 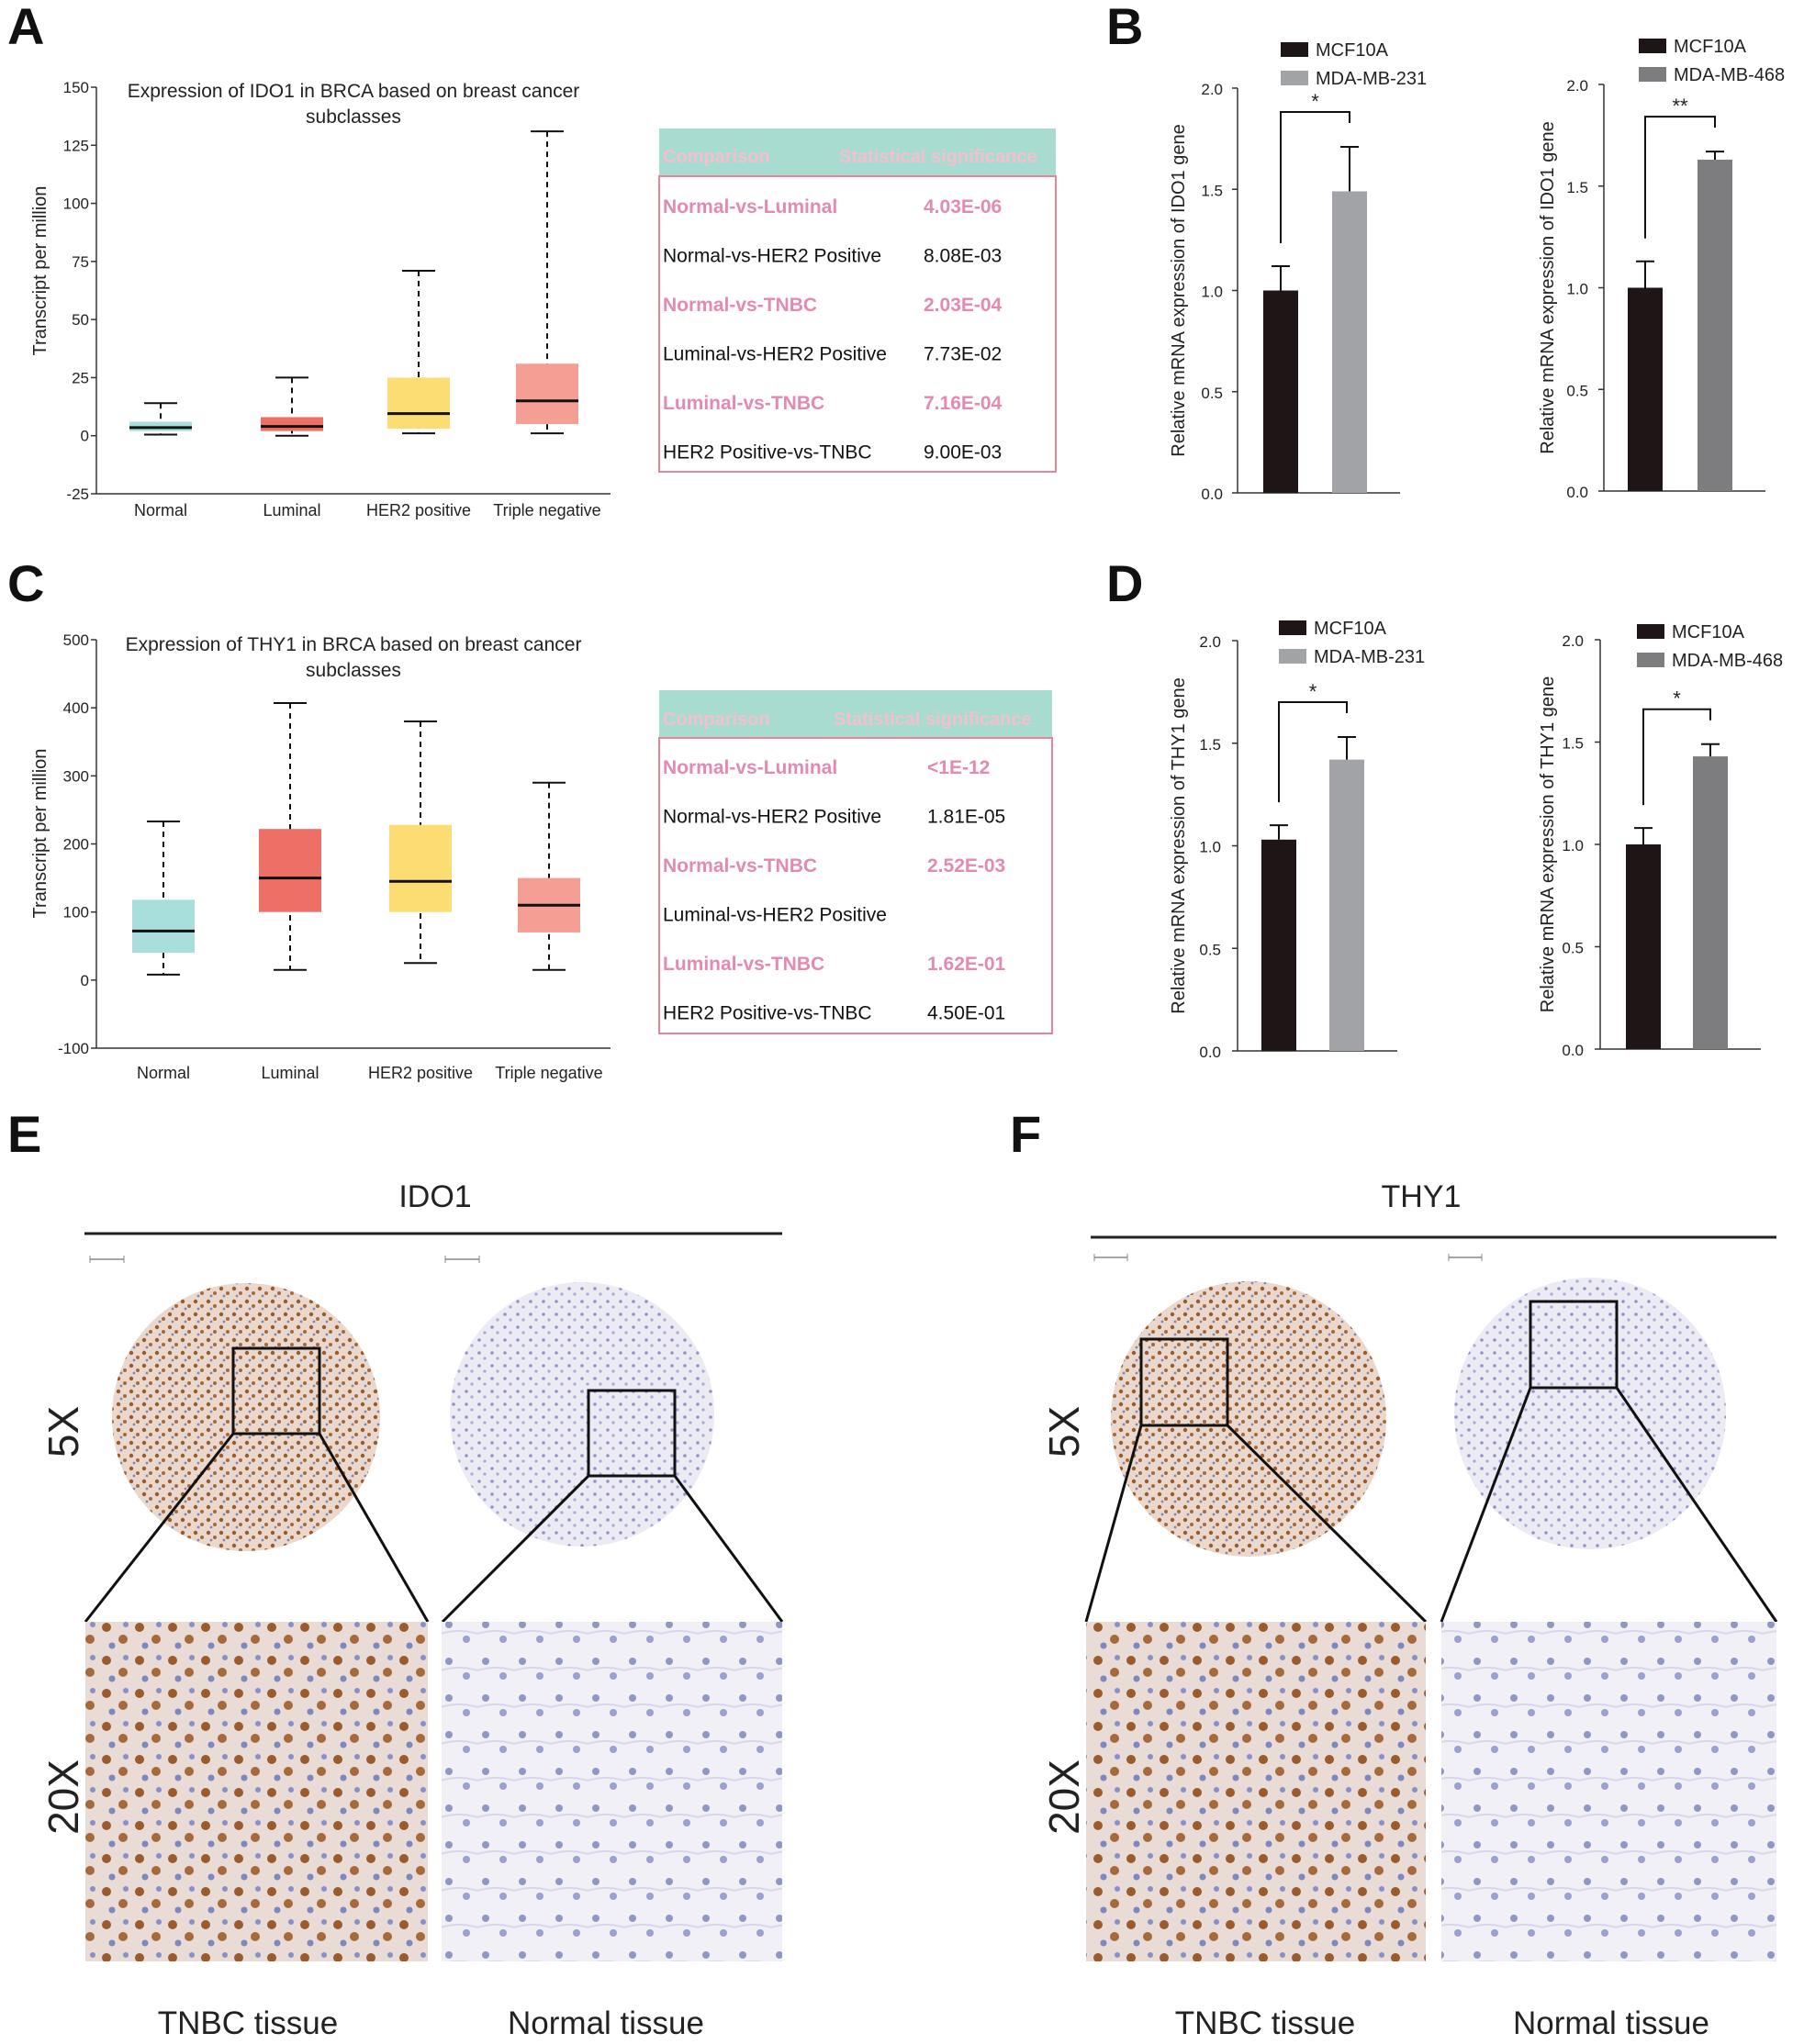 What do you see at coordinates (964, 305) in the screenshot?
I see `table-cell-pvalue: 2.03E-04` at bounding box center [964, 305].